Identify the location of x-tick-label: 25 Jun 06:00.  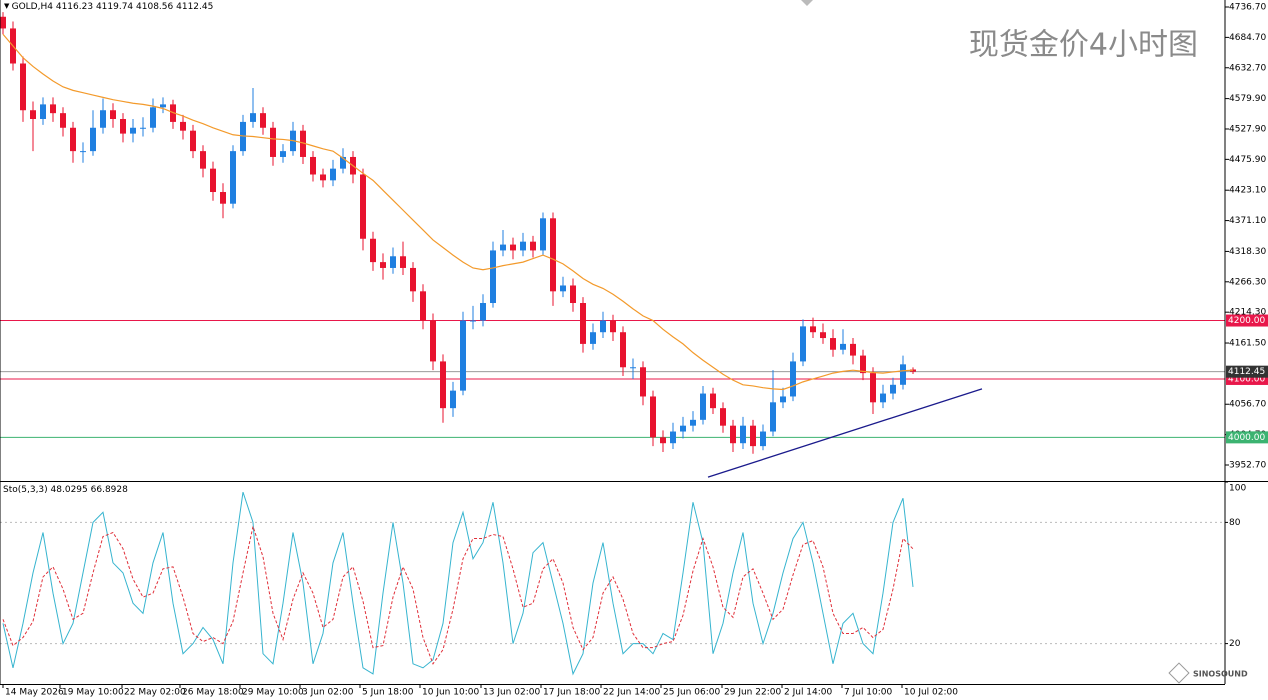
(691, 693).